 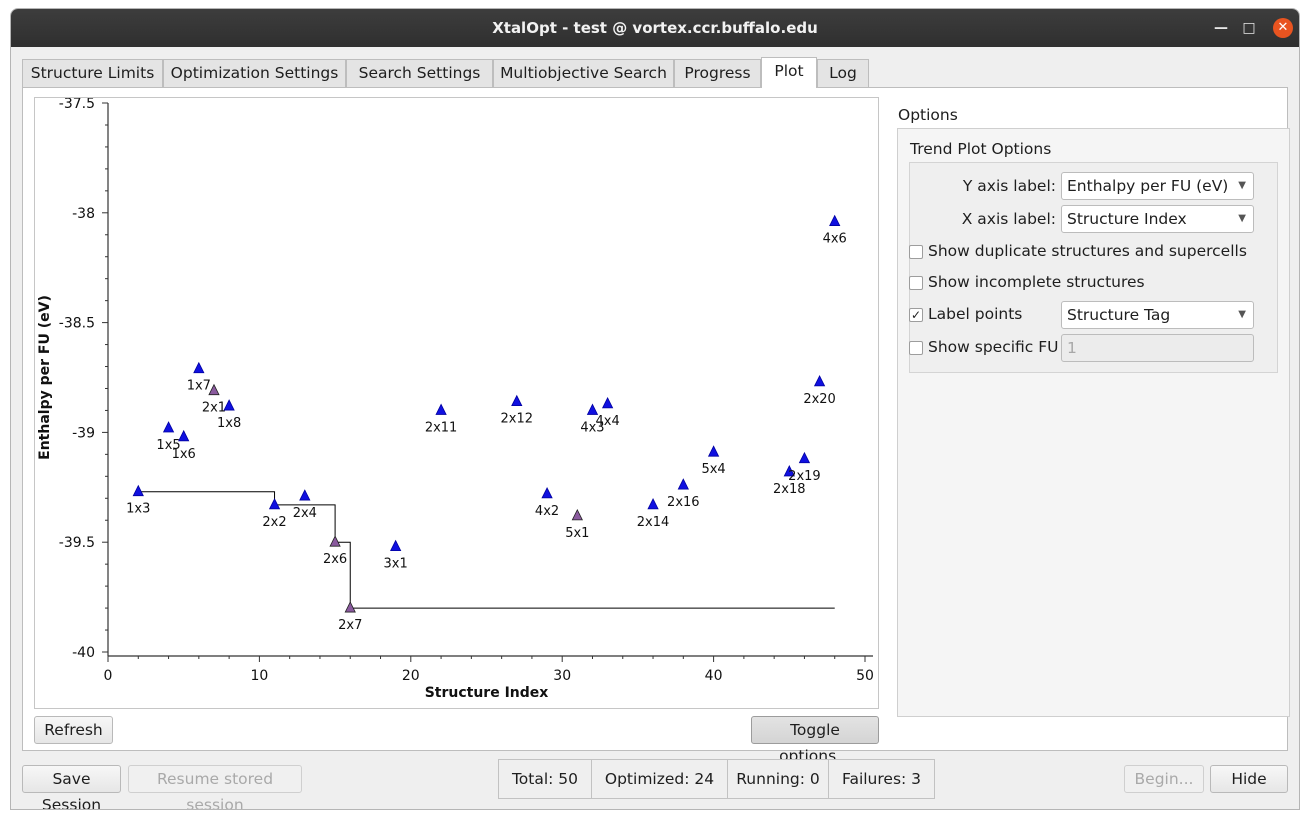 What do you see at coordinates (92, 73) in the screenshot?
I see `tab-structure-limits: Structure Limits` at bounding box center [92, 73].